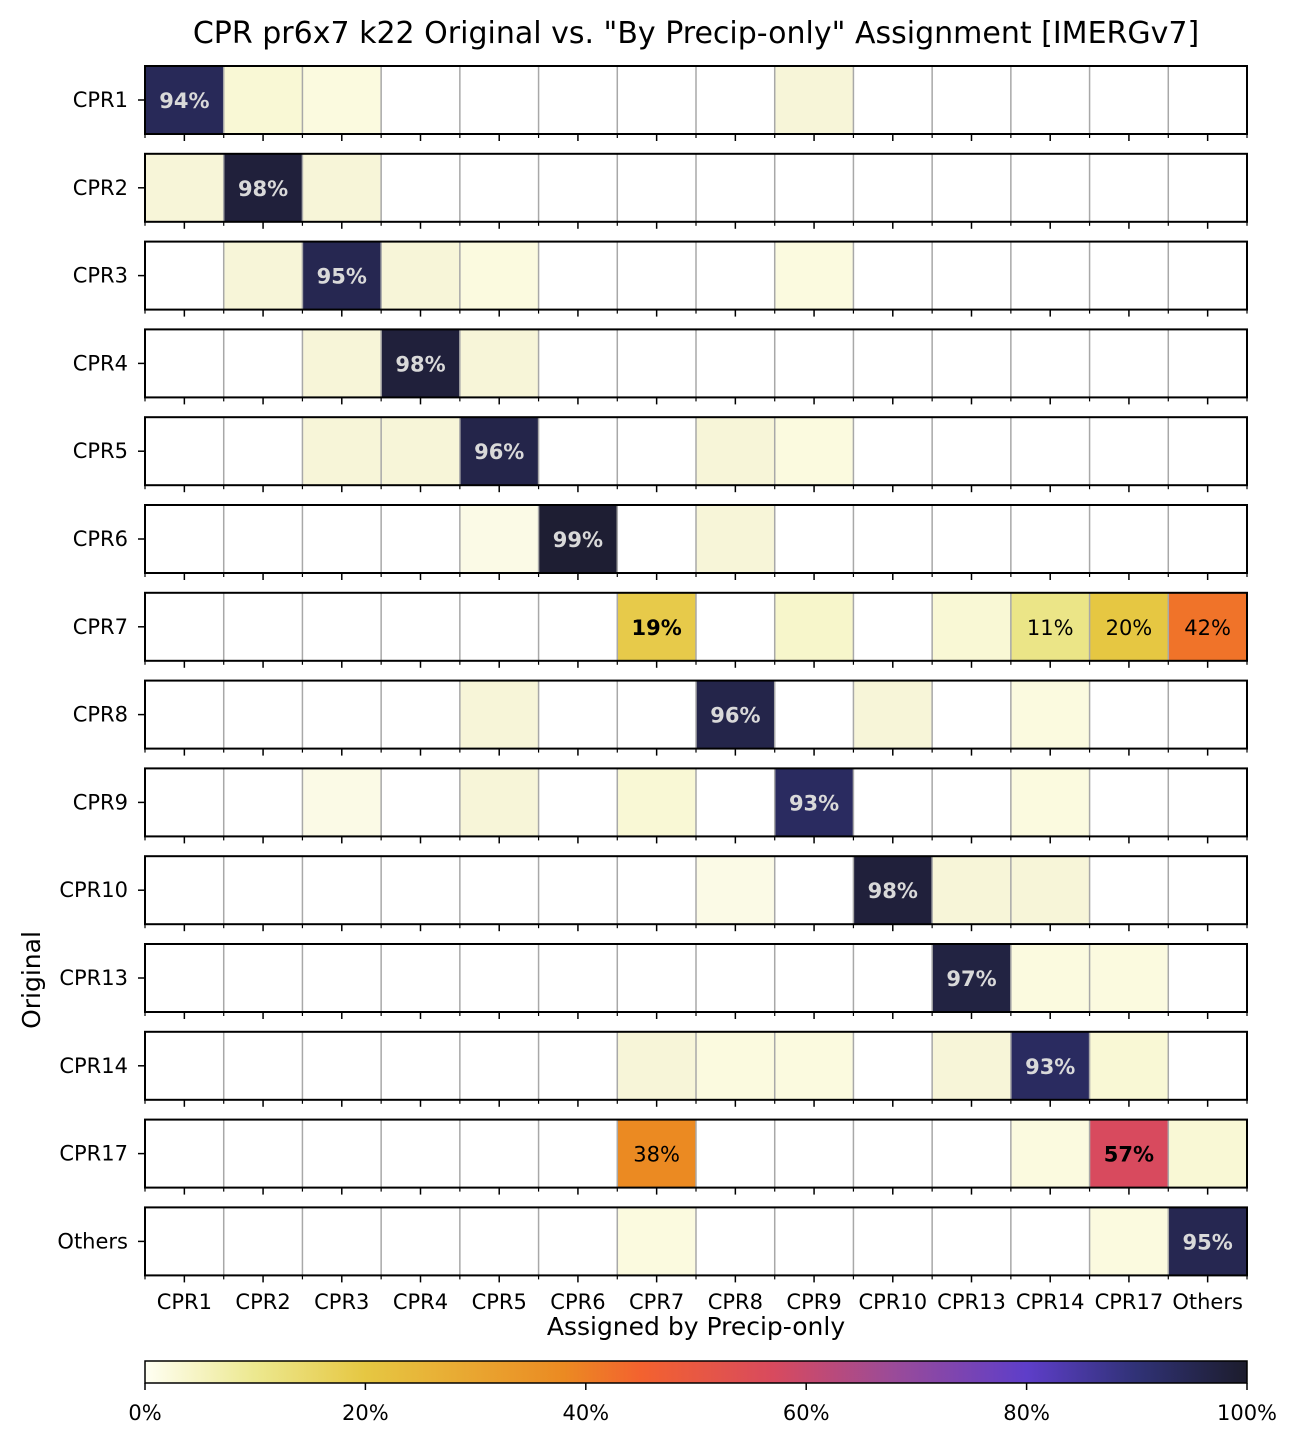 Image resolution: width=1299 pixels, height=1442 pixels. I want to click on column-label: CPR1, so click(184, 1302).